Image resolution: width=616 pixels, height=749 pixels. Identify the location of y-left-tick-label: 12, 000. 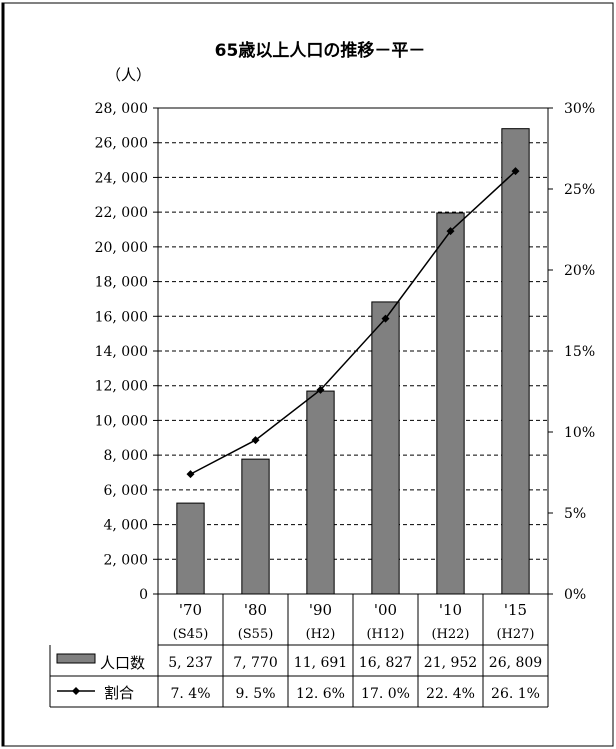
(121, 387).